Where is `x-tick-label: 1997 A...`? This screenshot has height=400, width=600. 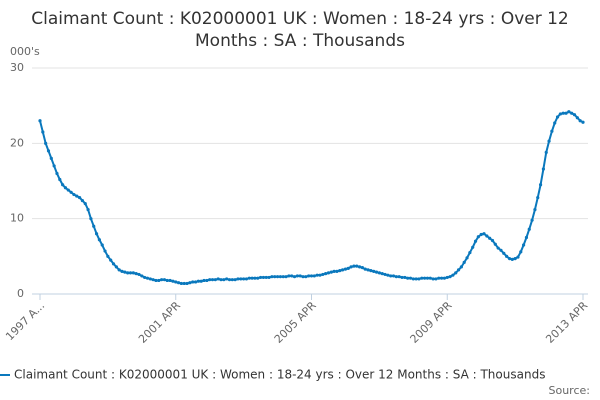
x-tick-label: 1997 A... is located at coordinates (25, 321).